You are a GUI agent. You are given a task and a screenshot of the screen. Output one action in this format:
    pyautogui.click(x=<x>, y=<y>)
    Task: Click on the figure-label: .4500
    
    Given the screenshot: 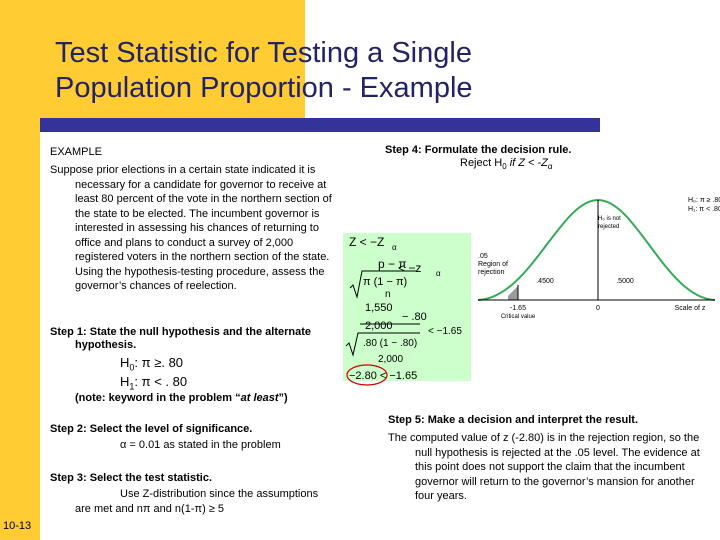 What is the action you would take?
    pyautogui.click(x=545, y=281)
    